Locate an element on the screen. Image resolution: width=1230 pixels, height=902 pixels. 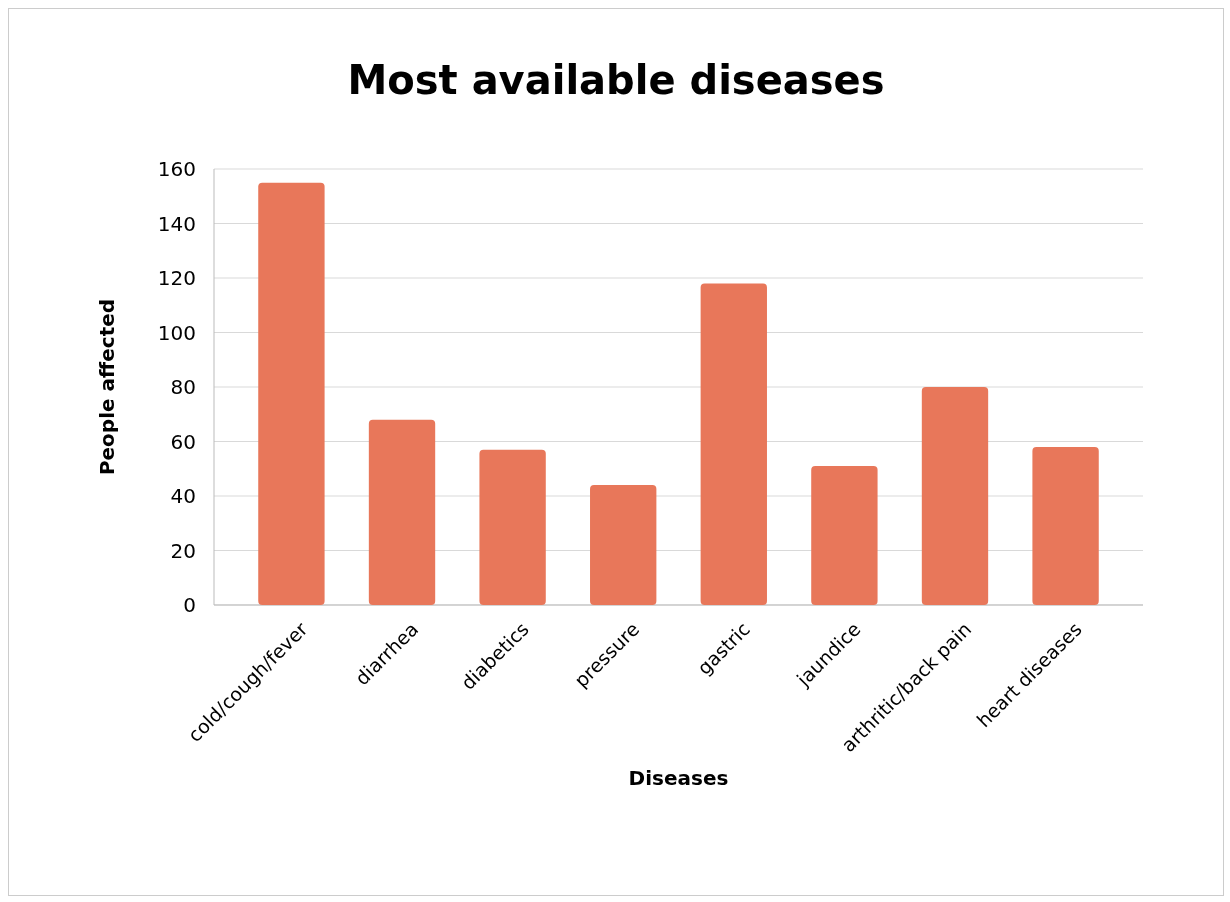
y-tick-label: 80 is located at coordinates (183, 387).